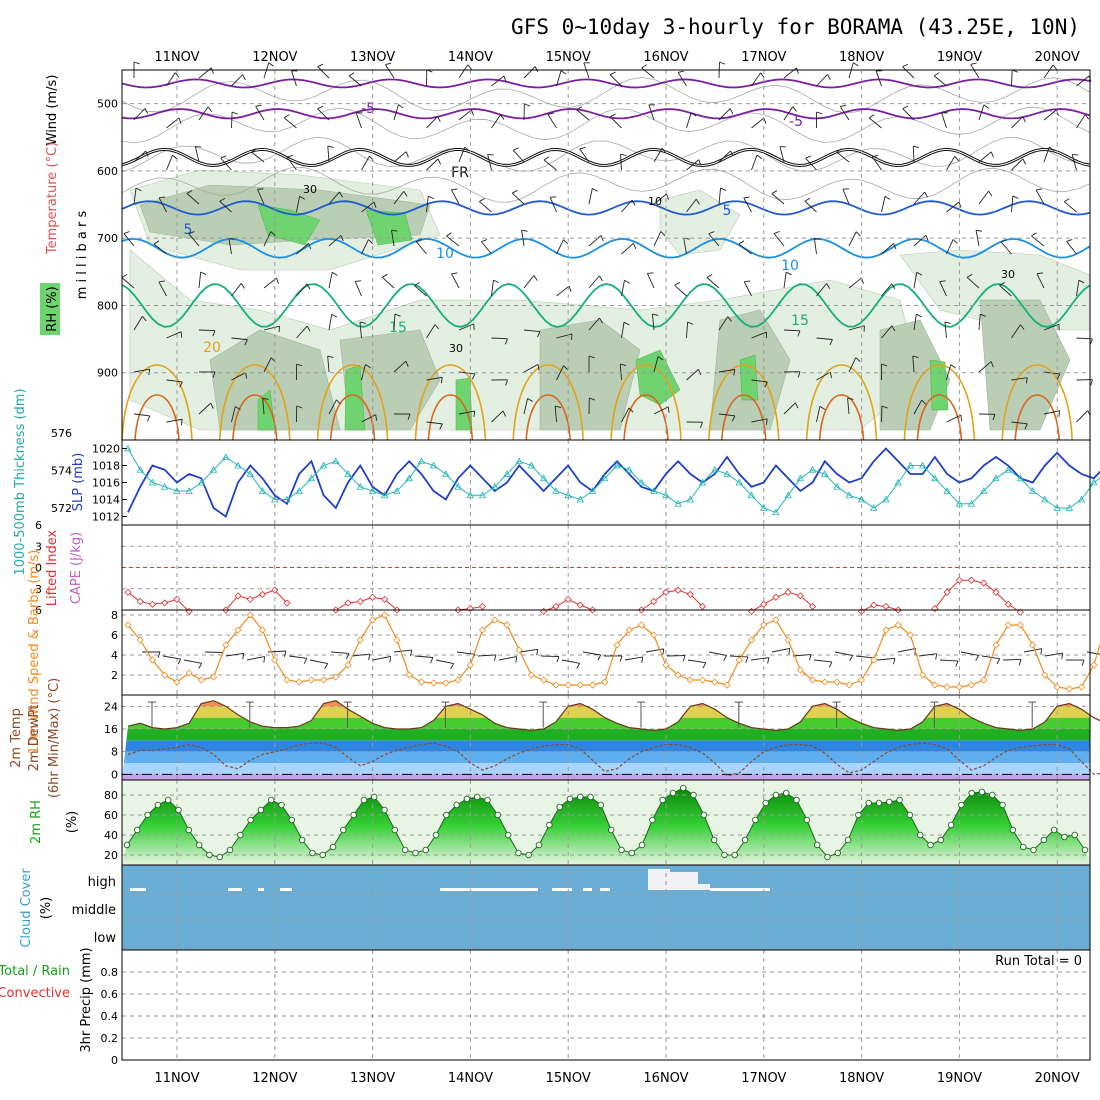 Image resolution: width=1100 pixels, height=1100 pixels. What do you see at coordinates (94, 910) in the screenshot?
I see `cloud-level-label: middle` at bounding box center [94, 910].